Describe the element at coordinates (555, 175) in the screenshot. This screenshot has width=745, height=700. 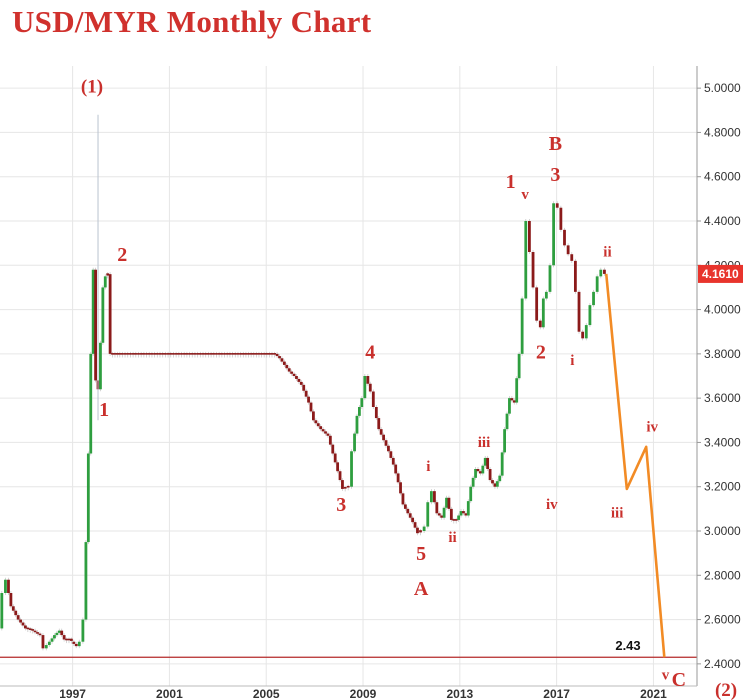
I see `wave-label: 3` at that location.